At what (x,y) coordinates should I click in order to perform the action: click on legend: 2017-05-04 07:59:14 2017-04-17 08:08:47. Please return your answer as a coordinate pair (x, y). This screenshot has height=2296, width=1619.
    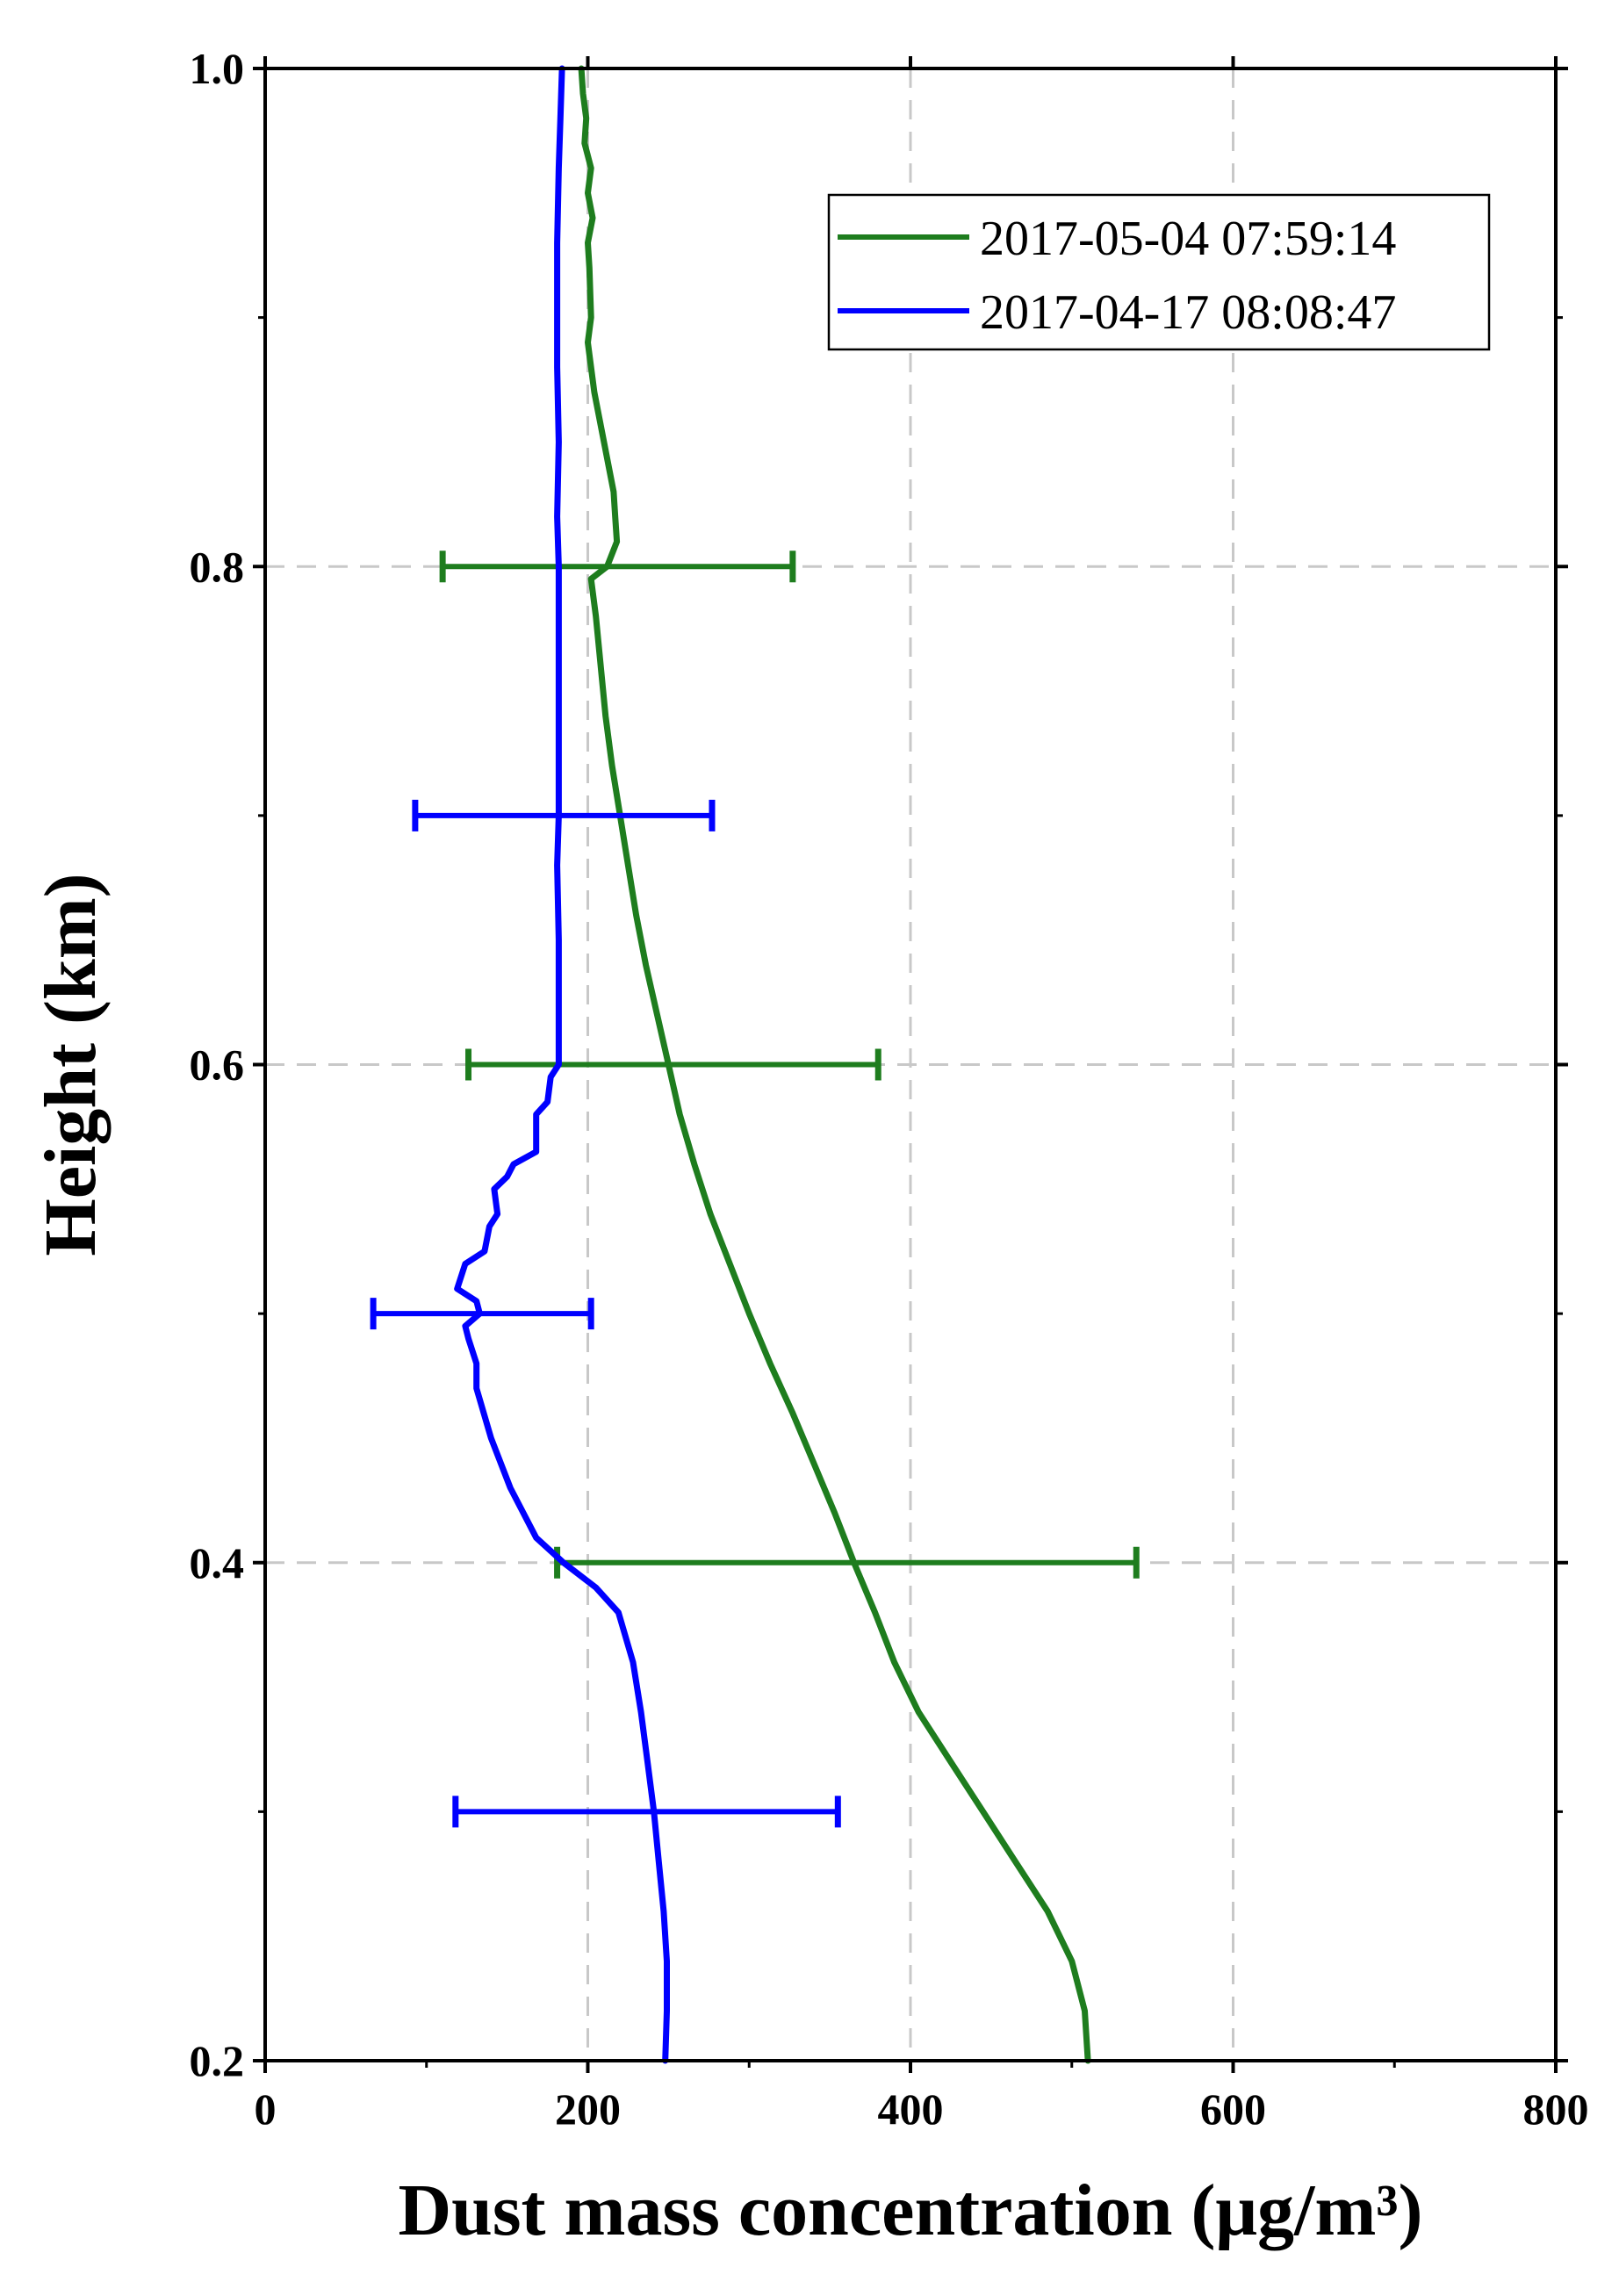
    Looking at the image, I should click on (1159, 272).